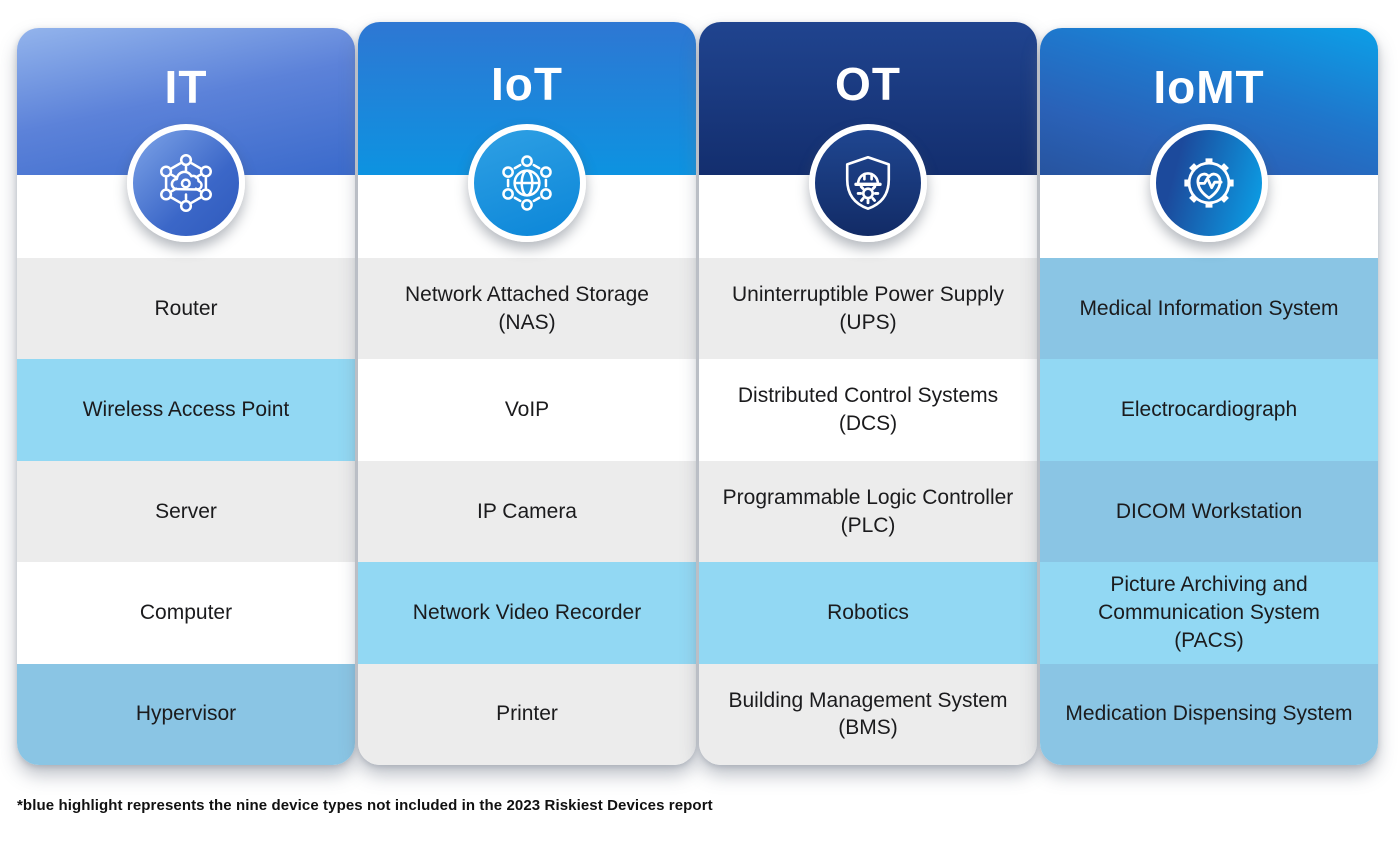 This screenshot has width=1400, height=842. I want to click on device-cell: IP Camera, so click(527, 511).